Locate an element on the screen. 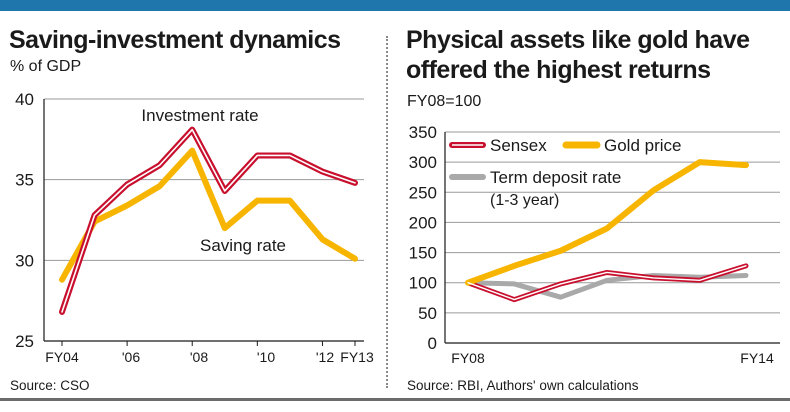 Image resolution: width=790 pixels, height=412 pixels. term-deposit-line is located at coordinates (607, 286).